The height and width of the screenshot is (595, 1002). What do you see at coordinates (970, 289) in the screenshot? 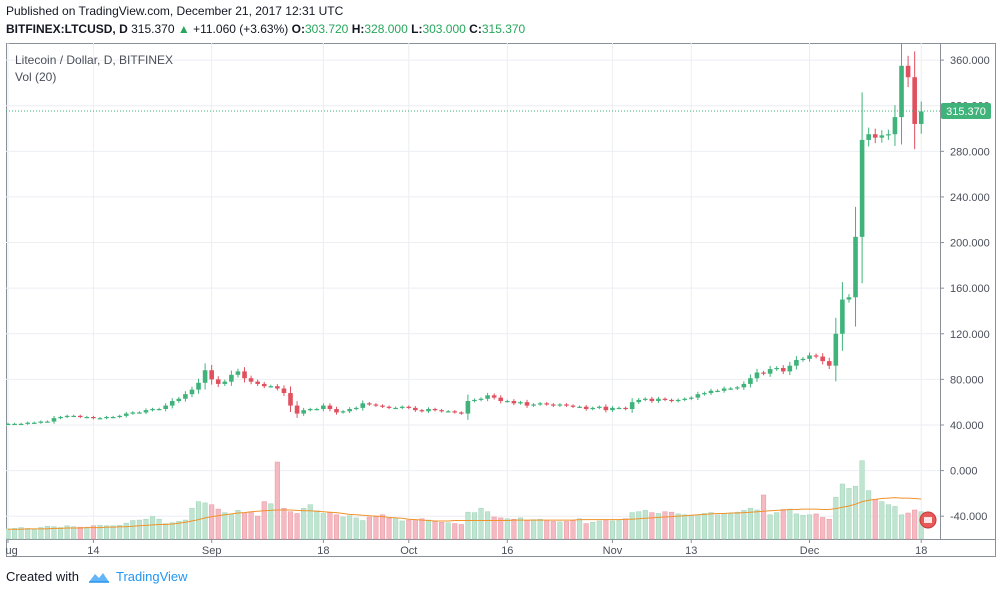
I see `y-tick-label: 160.000` at bounding box center [970, 289].